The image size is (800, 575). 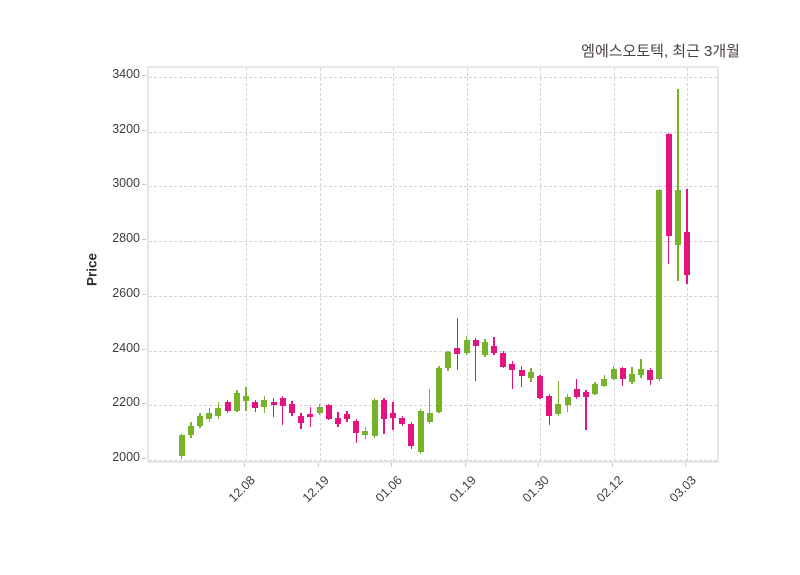 What do you see at coordinates (126, 292) in the screenshot?
I see `y-tick-label-2600: 2600` at bounding box center [126, 292].